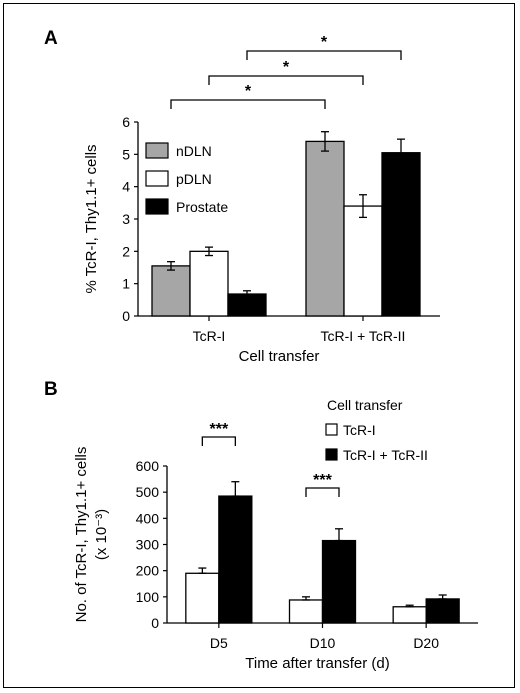 This screenshot has width=520, height=693. What do you see at coordinates (51, 38) in the screenshot?
I see `panel-letter-a: A` at bounding box center [51, 38].